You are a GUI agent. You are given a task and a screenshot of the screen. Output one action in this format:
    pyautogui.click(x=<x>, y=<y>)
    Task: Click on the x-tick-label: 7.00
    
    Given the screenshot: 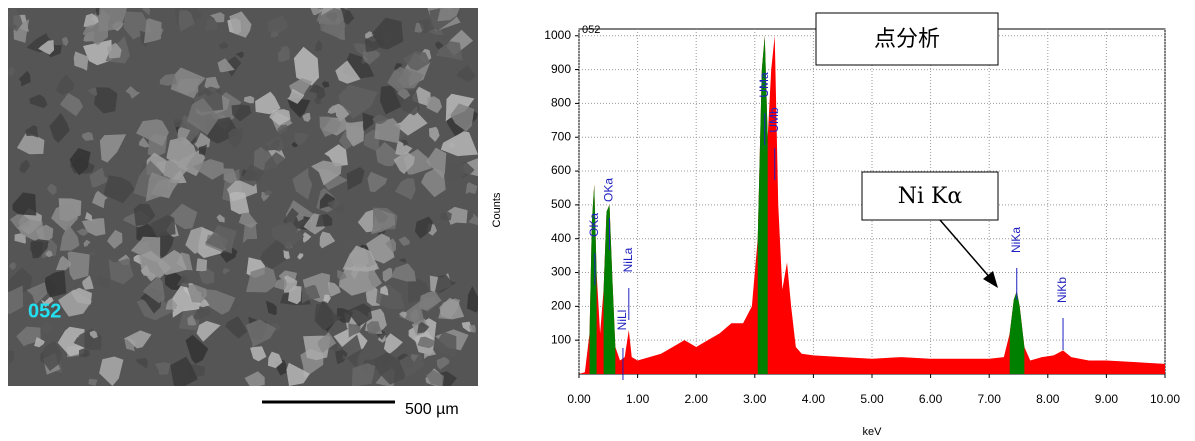 What is the action you would take?
    pyautogui.click(x=990, y=399)
    